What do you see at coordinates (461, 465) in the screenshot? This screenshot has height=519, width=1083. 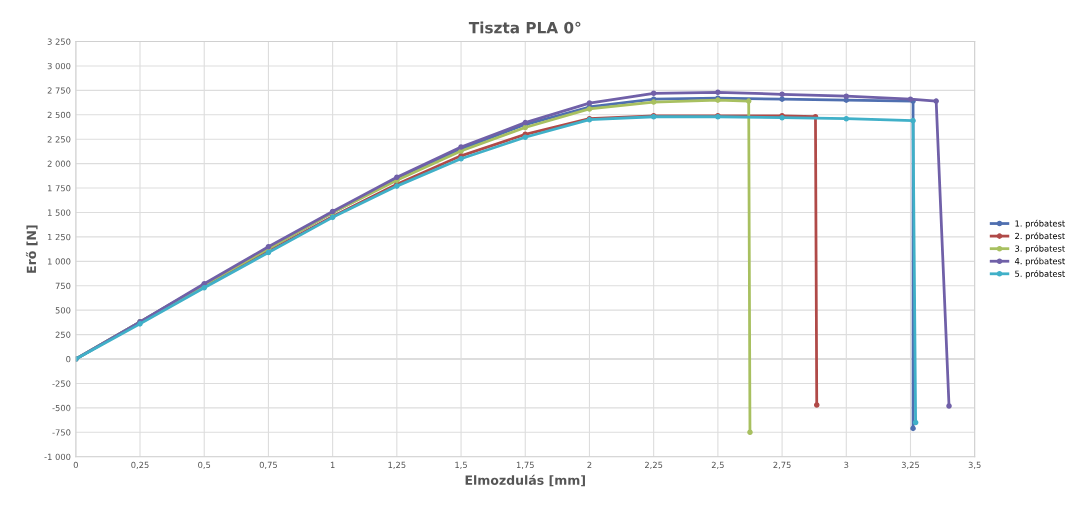 I see `x-tick-label: 1,5` at bounding box center [461, 465].